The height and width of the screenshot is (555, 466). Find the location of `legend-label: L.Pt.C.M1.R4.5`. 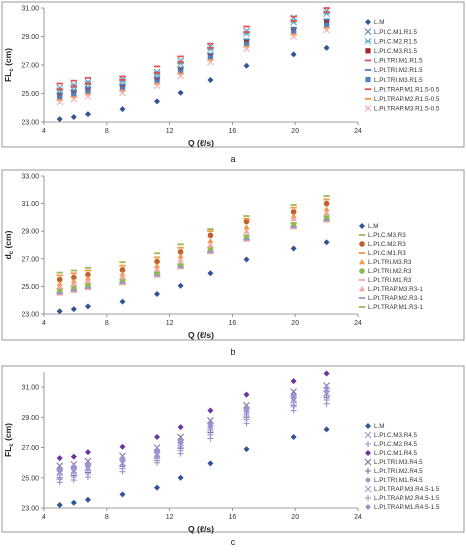

legend-label: L.Pt.C.M1.R4.5 is located at coordinates (396, 453).